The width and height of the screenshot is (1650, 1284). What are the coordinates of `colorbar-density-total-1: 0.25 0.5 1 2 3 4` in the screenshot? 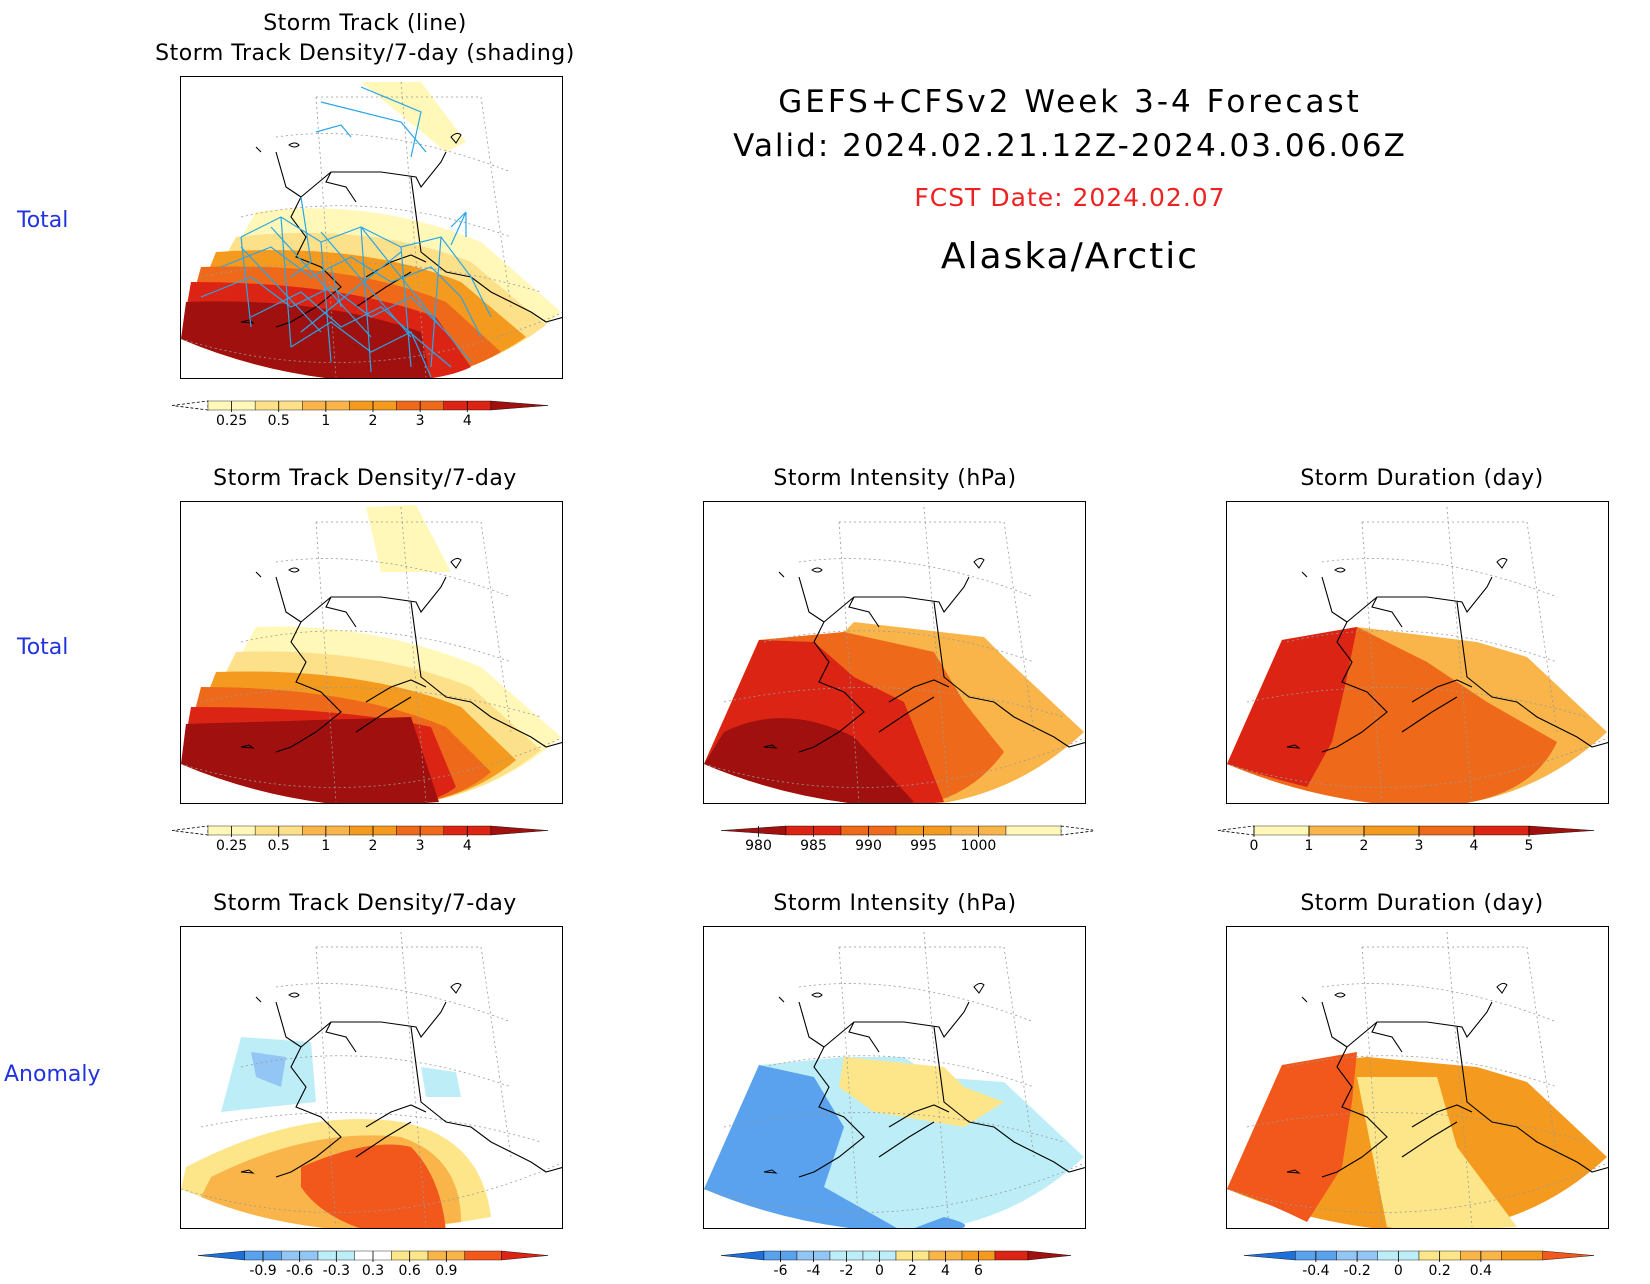 It's located at (360, 414).